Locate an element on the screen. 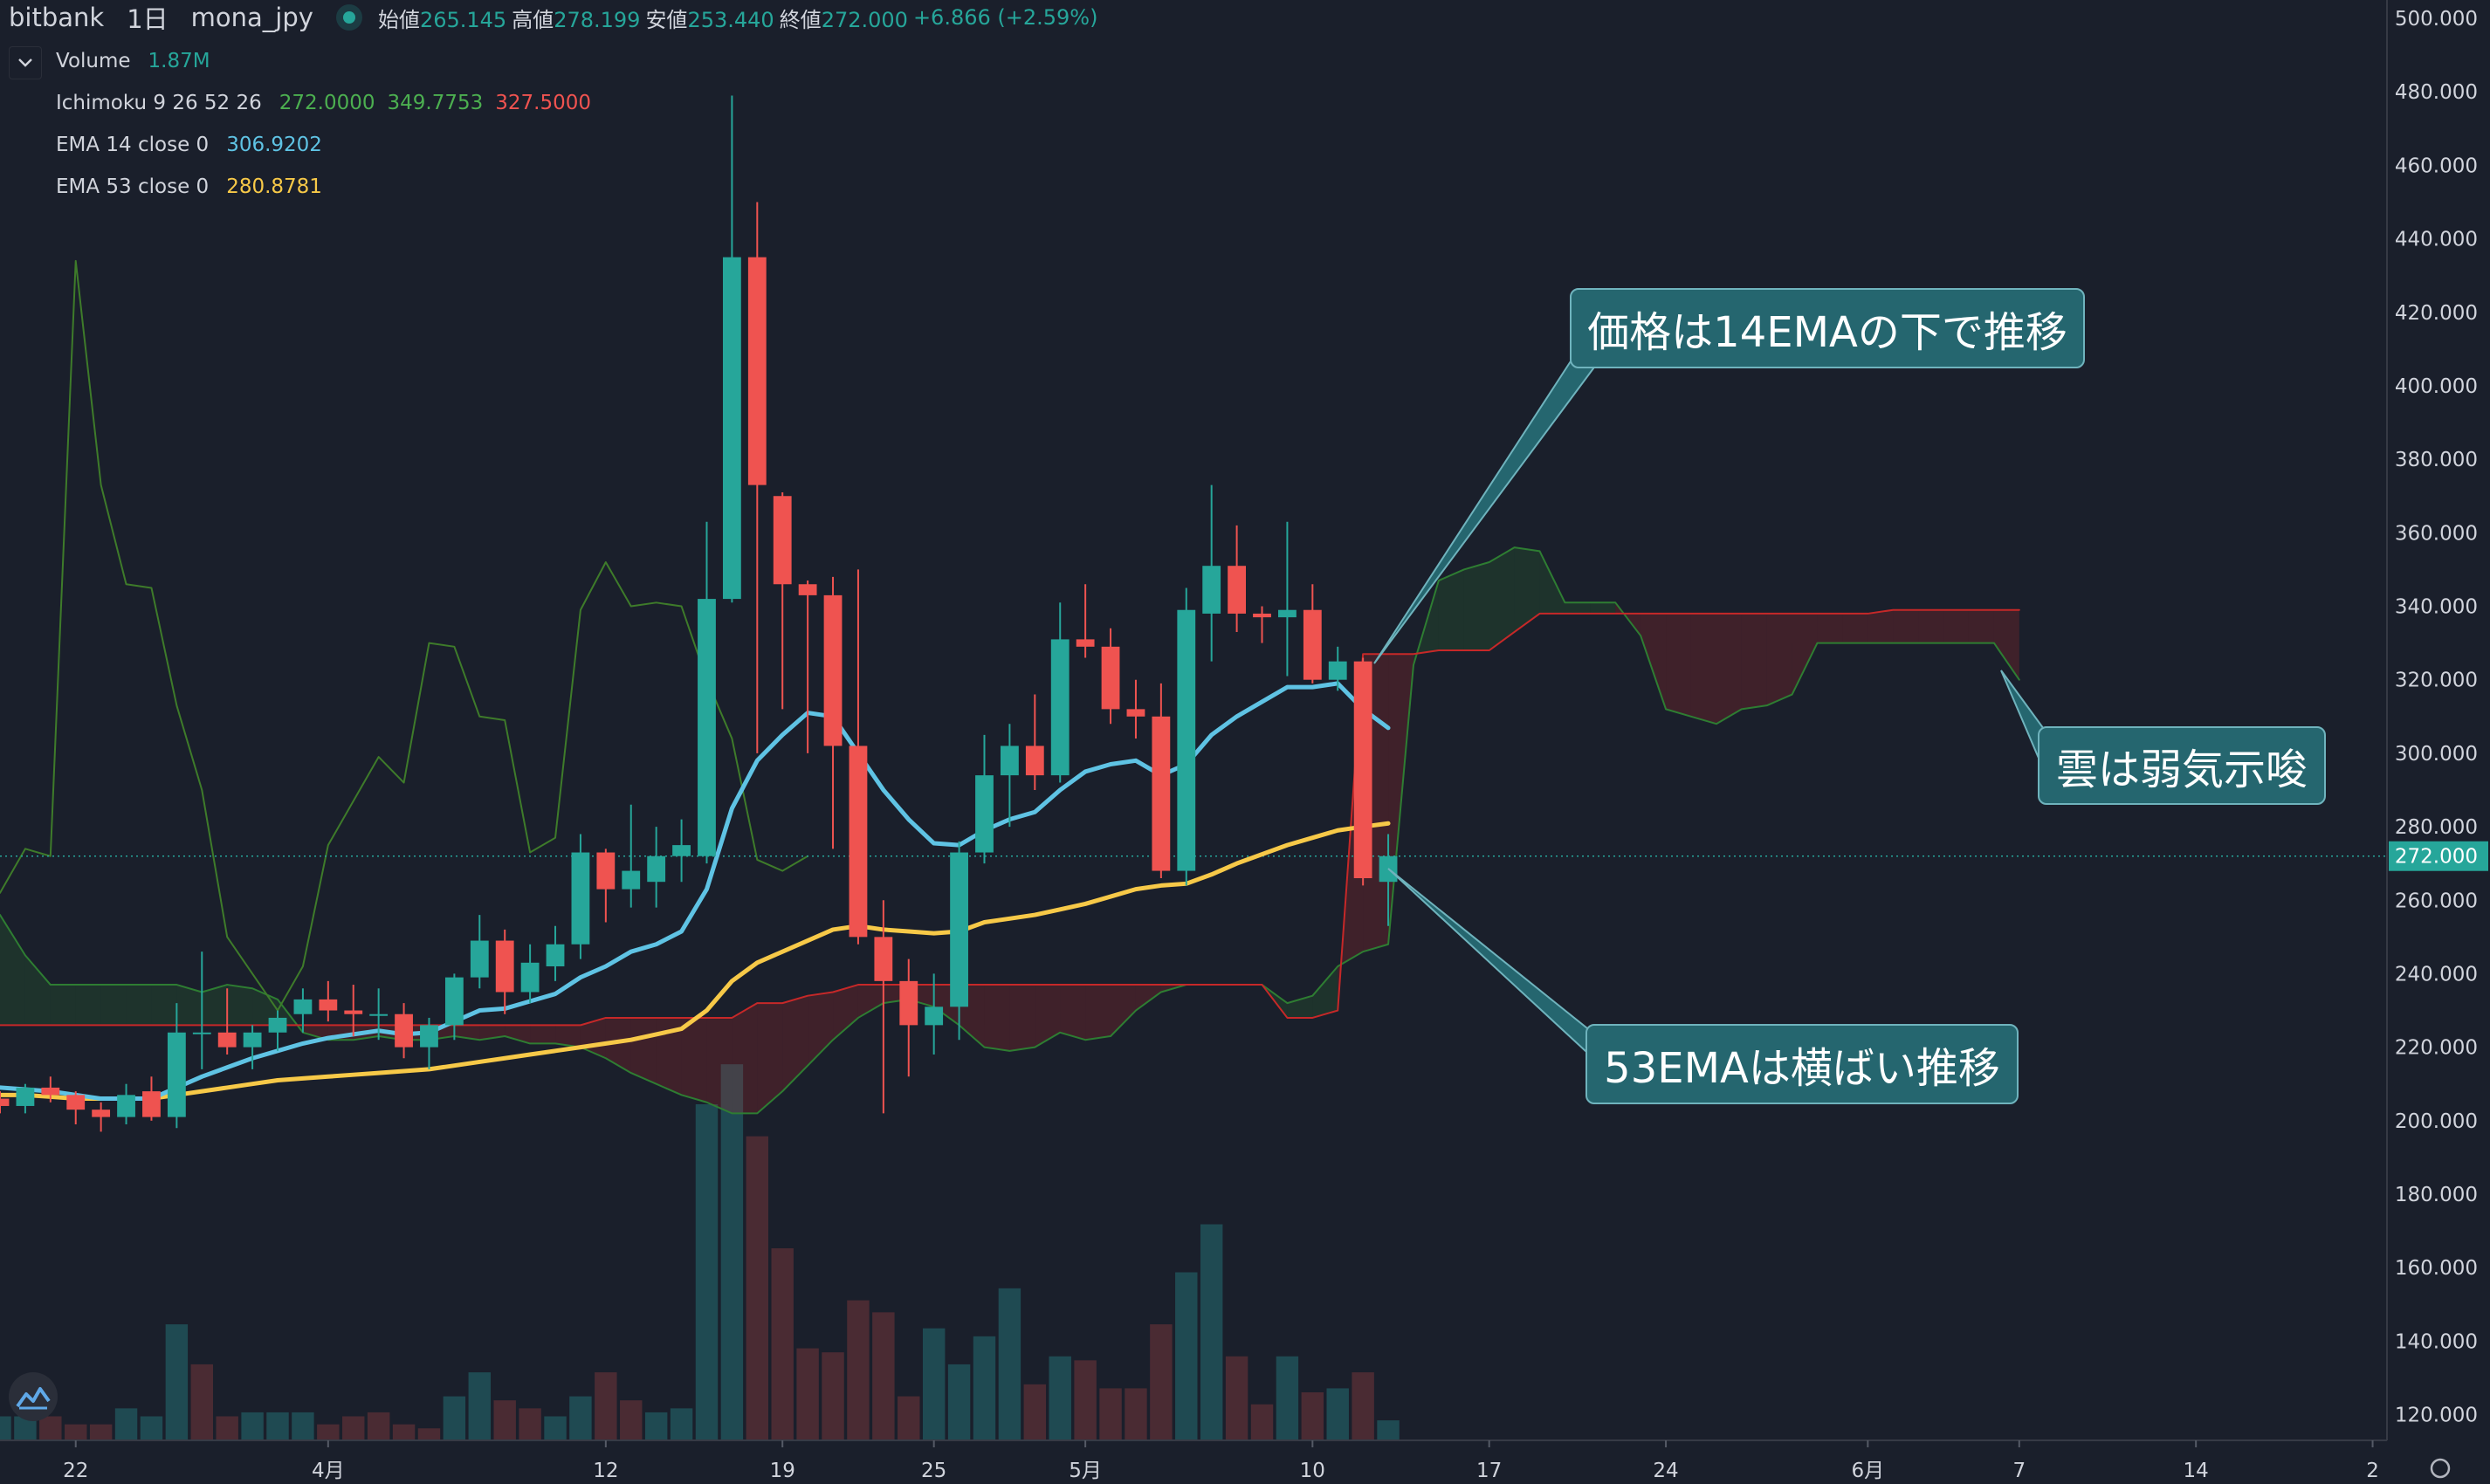 The height and width of the screenshot is (1484, 2490). callout-cloud: 雲は弱気示唆 is located at coordinates (2182, 765).